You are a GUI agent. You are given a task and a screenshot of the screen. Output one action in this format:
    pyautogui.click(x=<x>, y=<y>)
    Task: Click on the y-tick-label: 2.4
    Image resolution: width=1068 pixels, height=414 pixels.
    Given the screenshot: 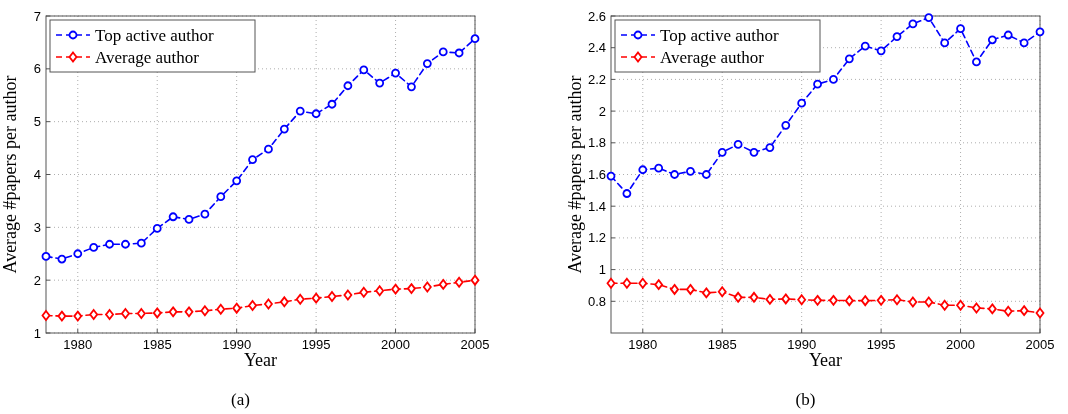 What is the action you would take?
    pyautogui.click(x=596, y=48)
    